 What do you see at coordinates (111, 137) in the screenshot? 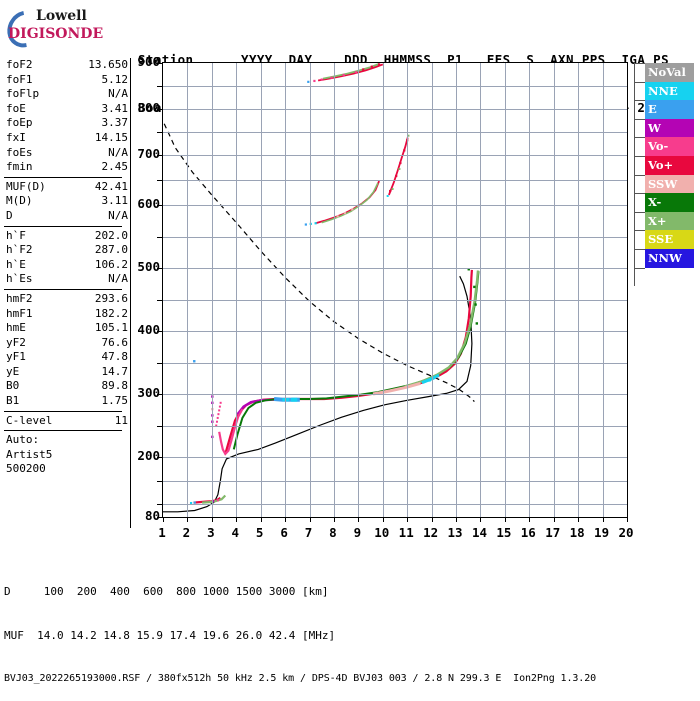
I see `param-value: 14.15` at bounding box center [111, 137].